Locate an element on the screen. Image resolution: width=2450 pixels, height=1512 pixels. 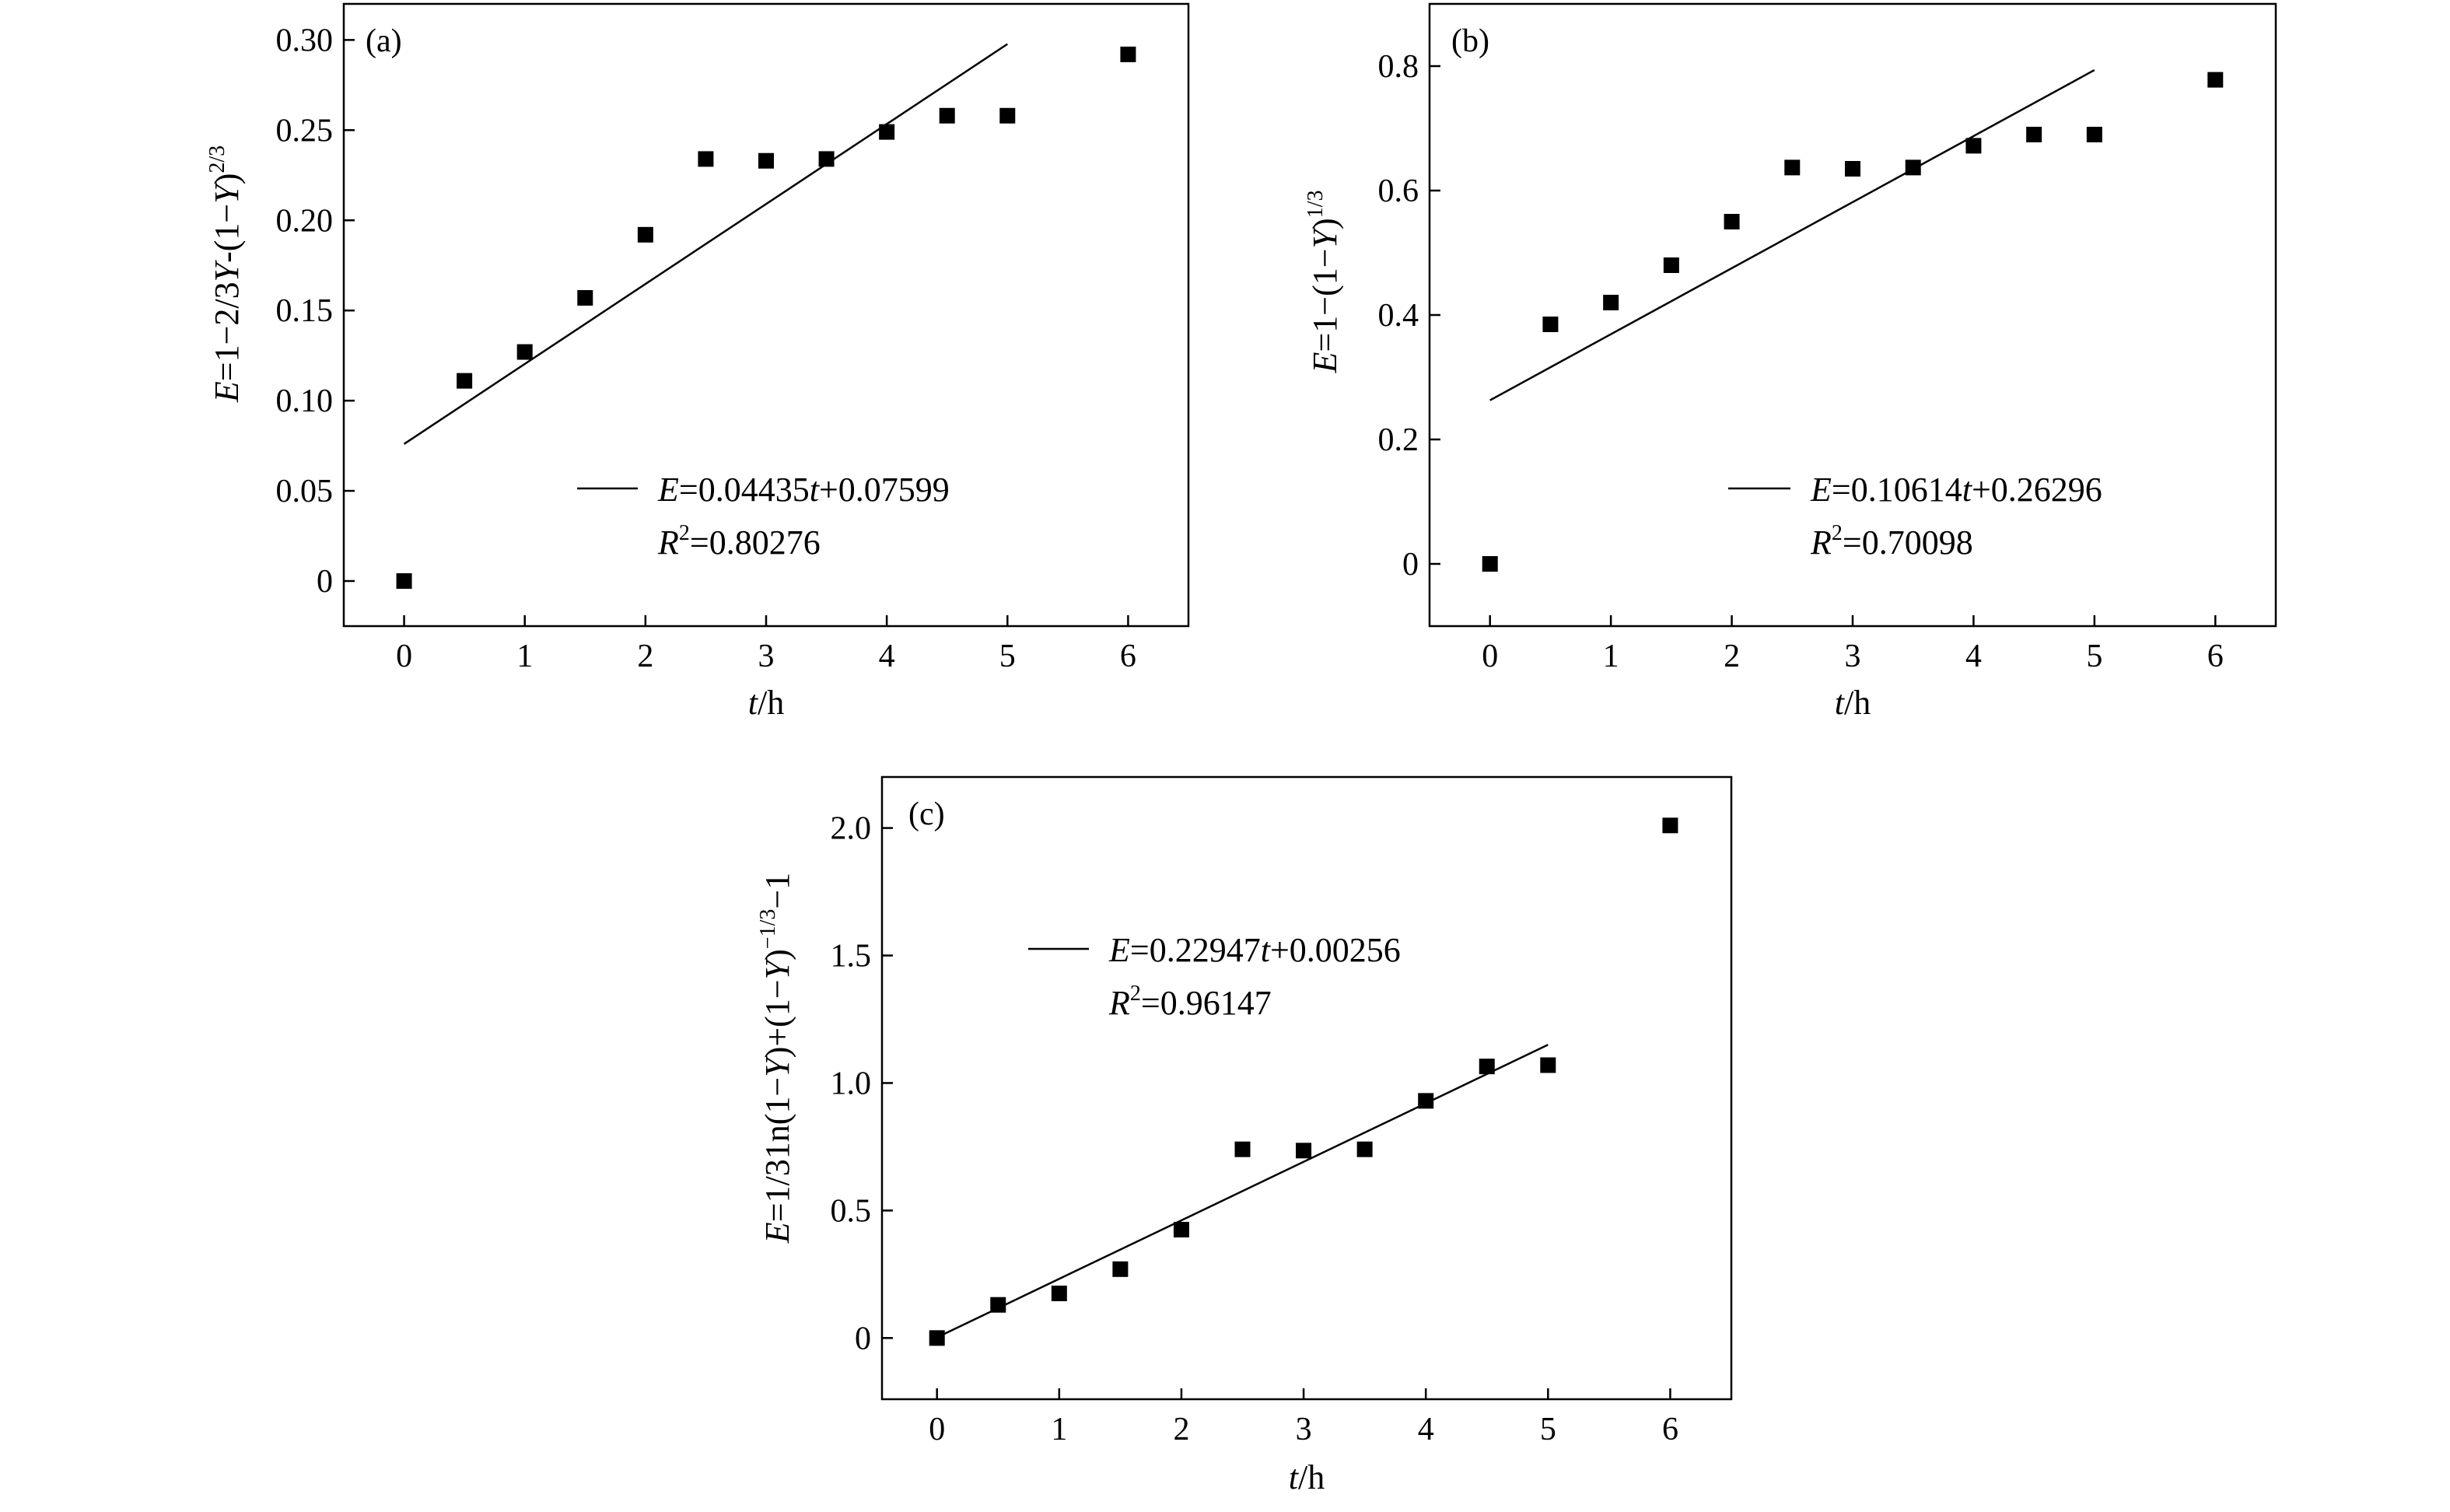
y-tick-label: 0.2 is located at coordinates (1398, 440).